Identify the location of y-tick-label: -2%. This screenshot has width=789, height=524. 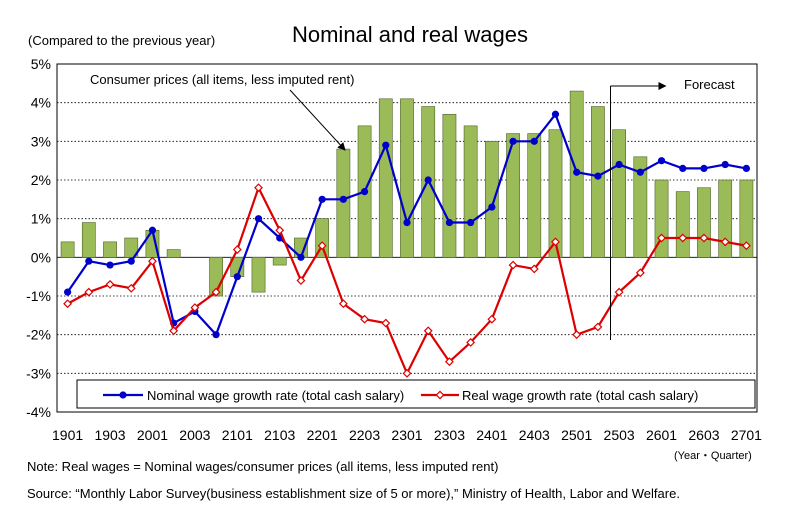
(38, 335).